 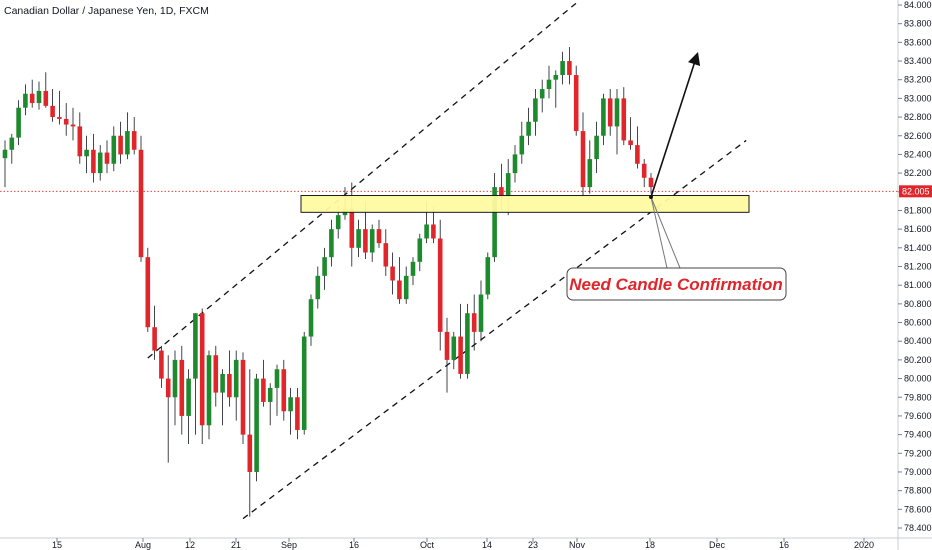 What do you see at coordinates (675, 124) in the screenshot?
I see `target-arrow` at bounding box center [675, 124].